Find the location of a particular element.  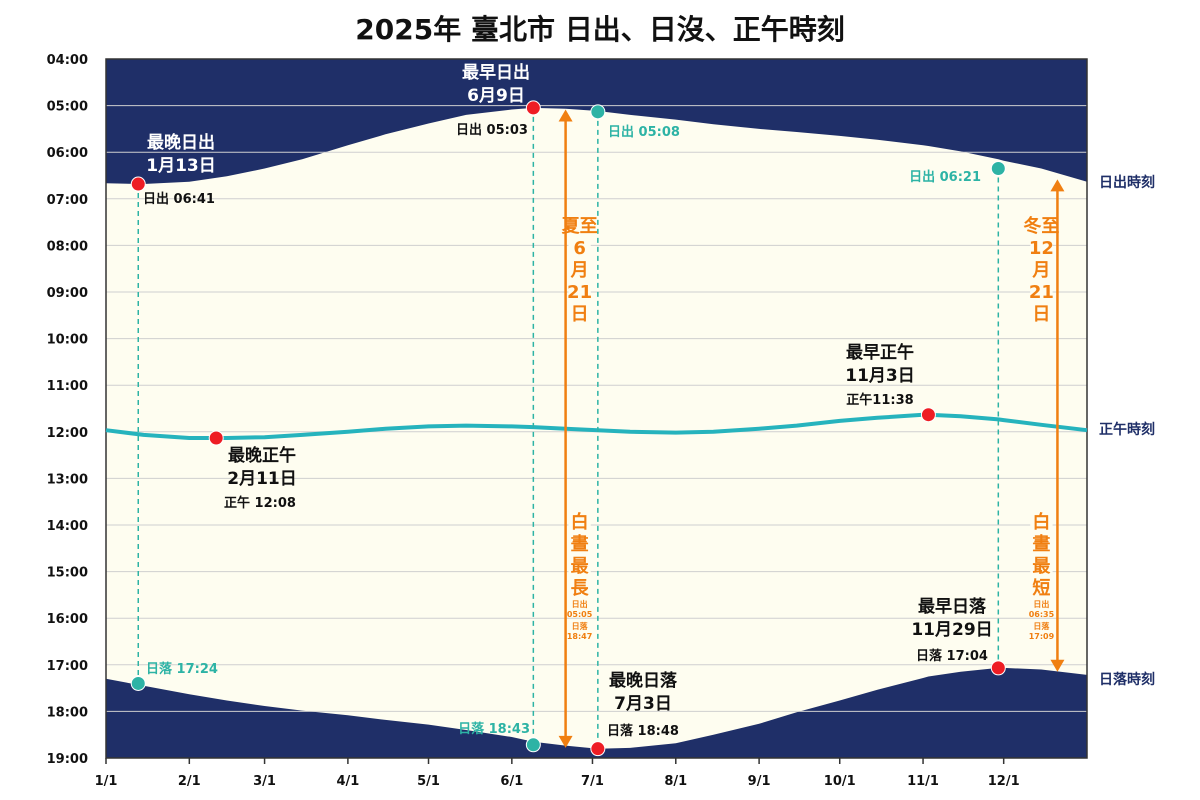

earliest-sunset-dot is located at coordinates (998, 668).